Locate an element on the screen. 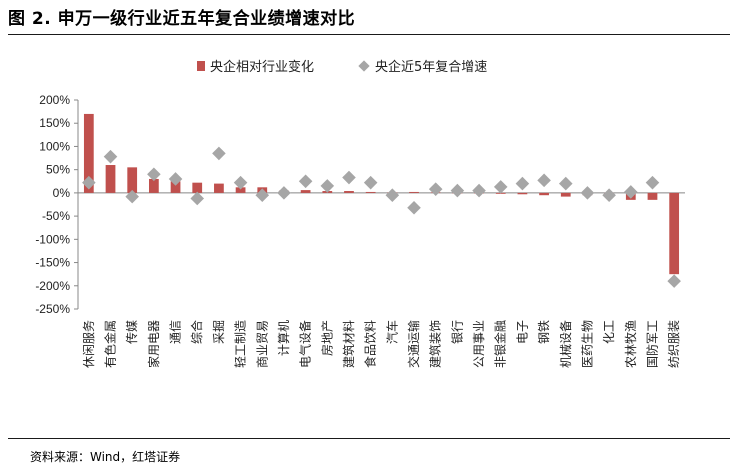 The image size is (741, 473). x-tick-label: 家用电器 is located at coordinates (153, 344).